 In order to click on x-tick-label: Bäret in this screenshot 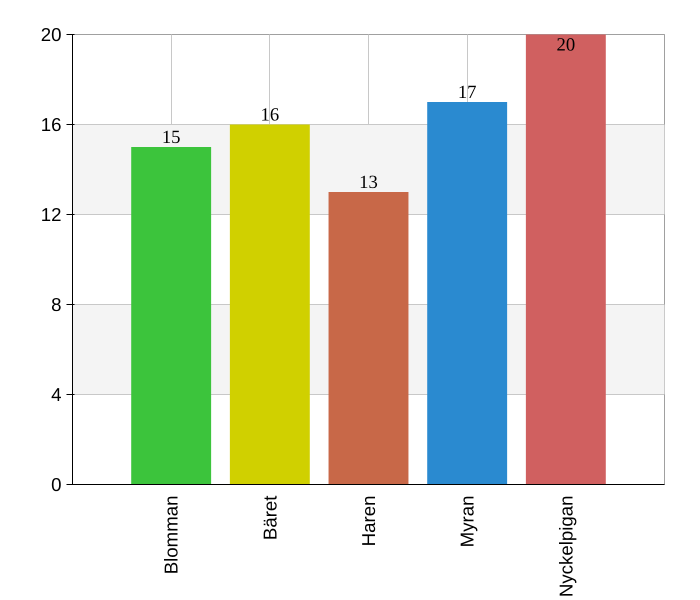, I will do `click(269, 517)`.